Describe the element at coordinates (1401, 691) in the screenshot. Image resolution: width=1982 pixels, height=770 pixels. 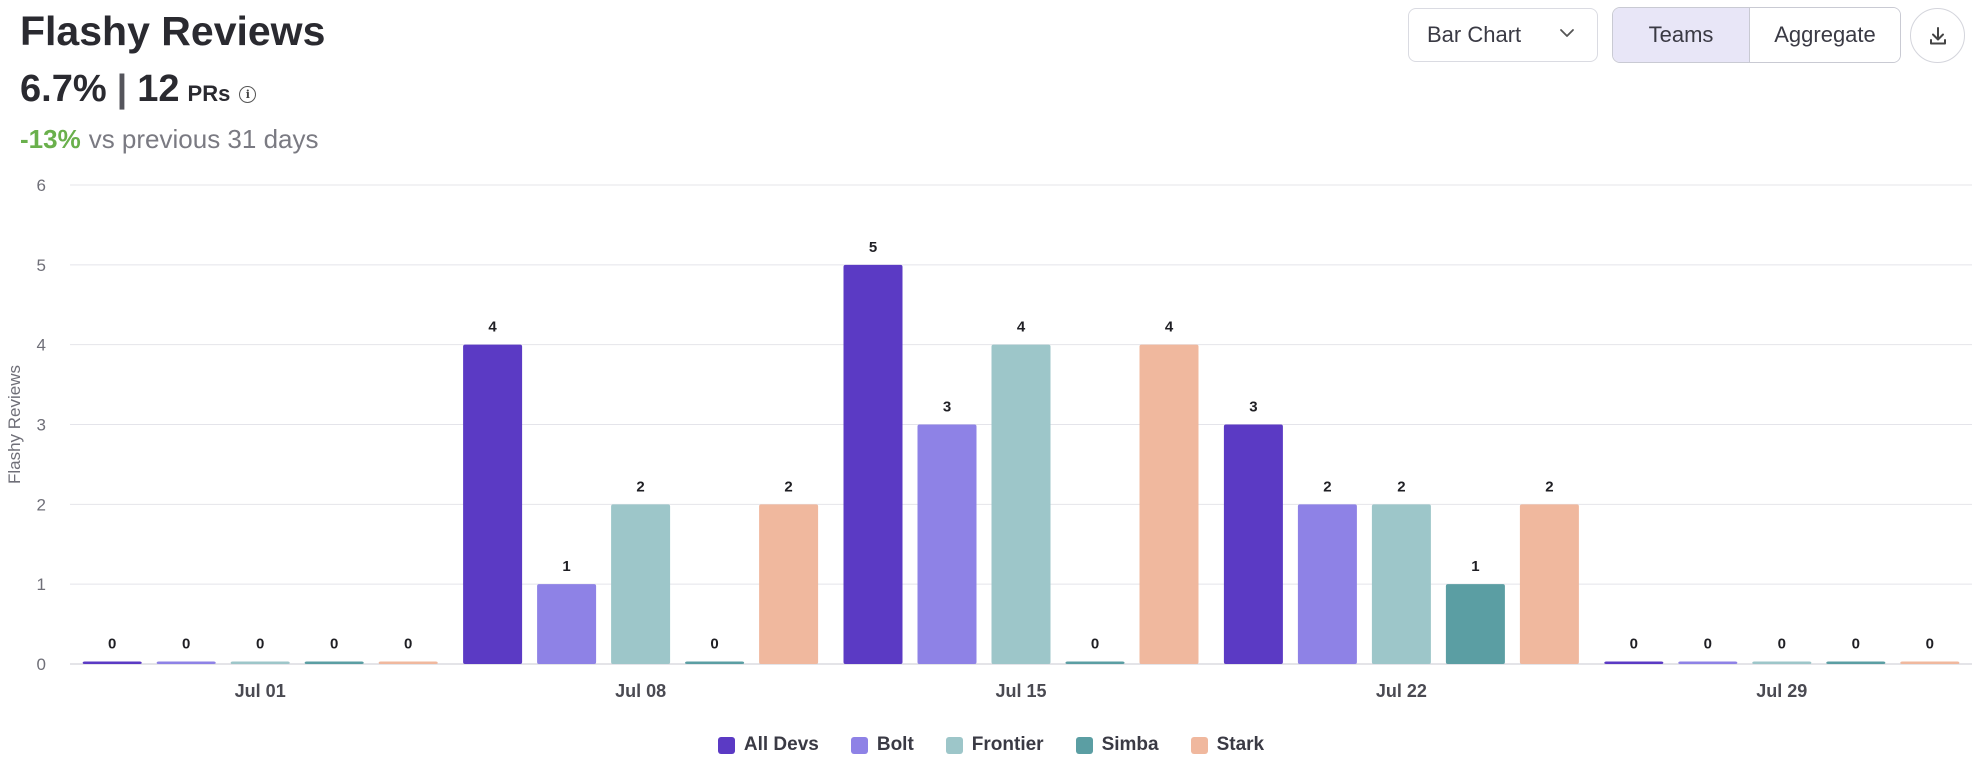
I see `x-tick-label: Jul 22` at that location.